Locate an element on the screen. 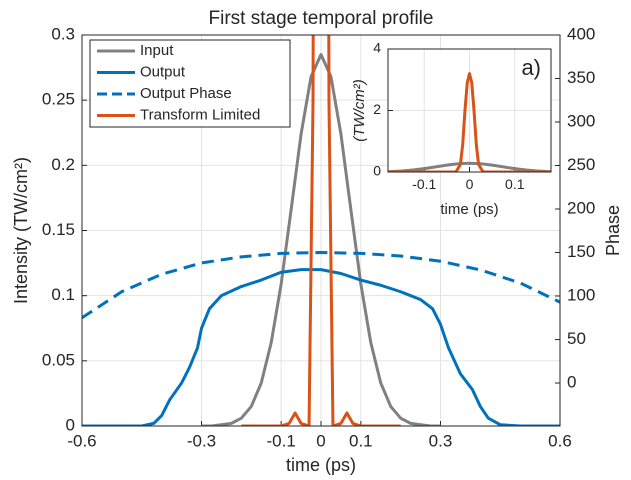 This screenshot has width=631, height=480. chart-title: First stage temporal profile is located at coordinates (321, 18).